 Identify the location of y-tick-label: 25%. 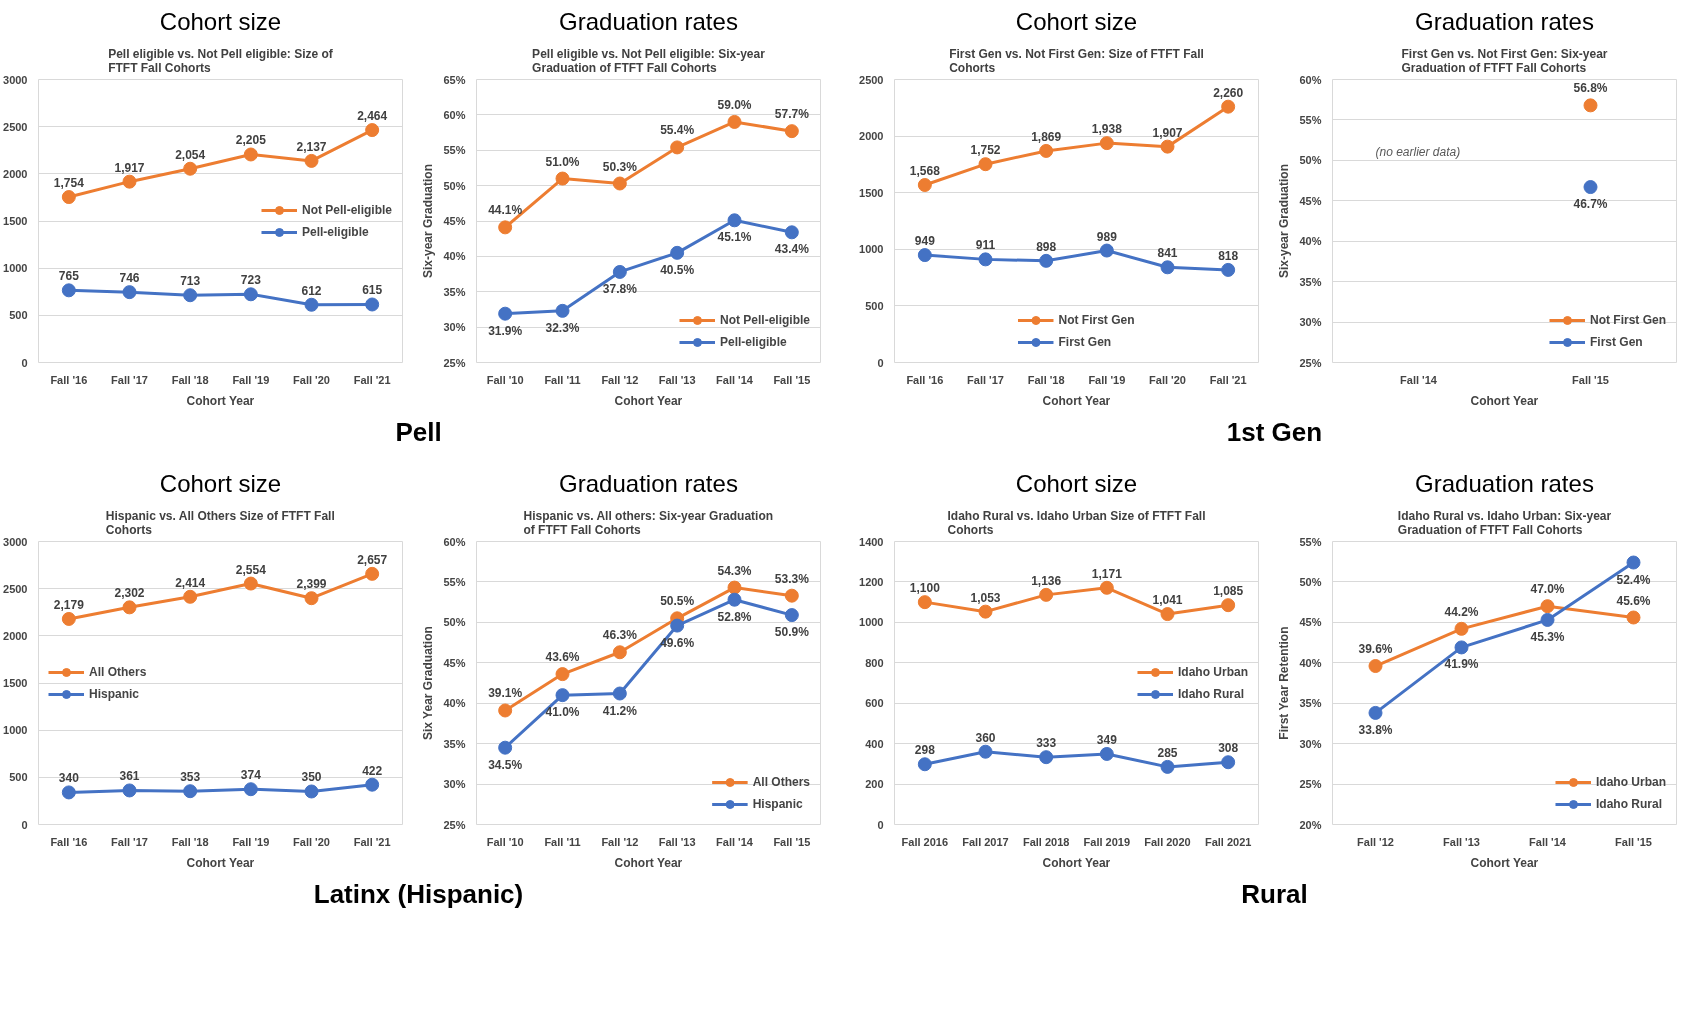
(454, 824).